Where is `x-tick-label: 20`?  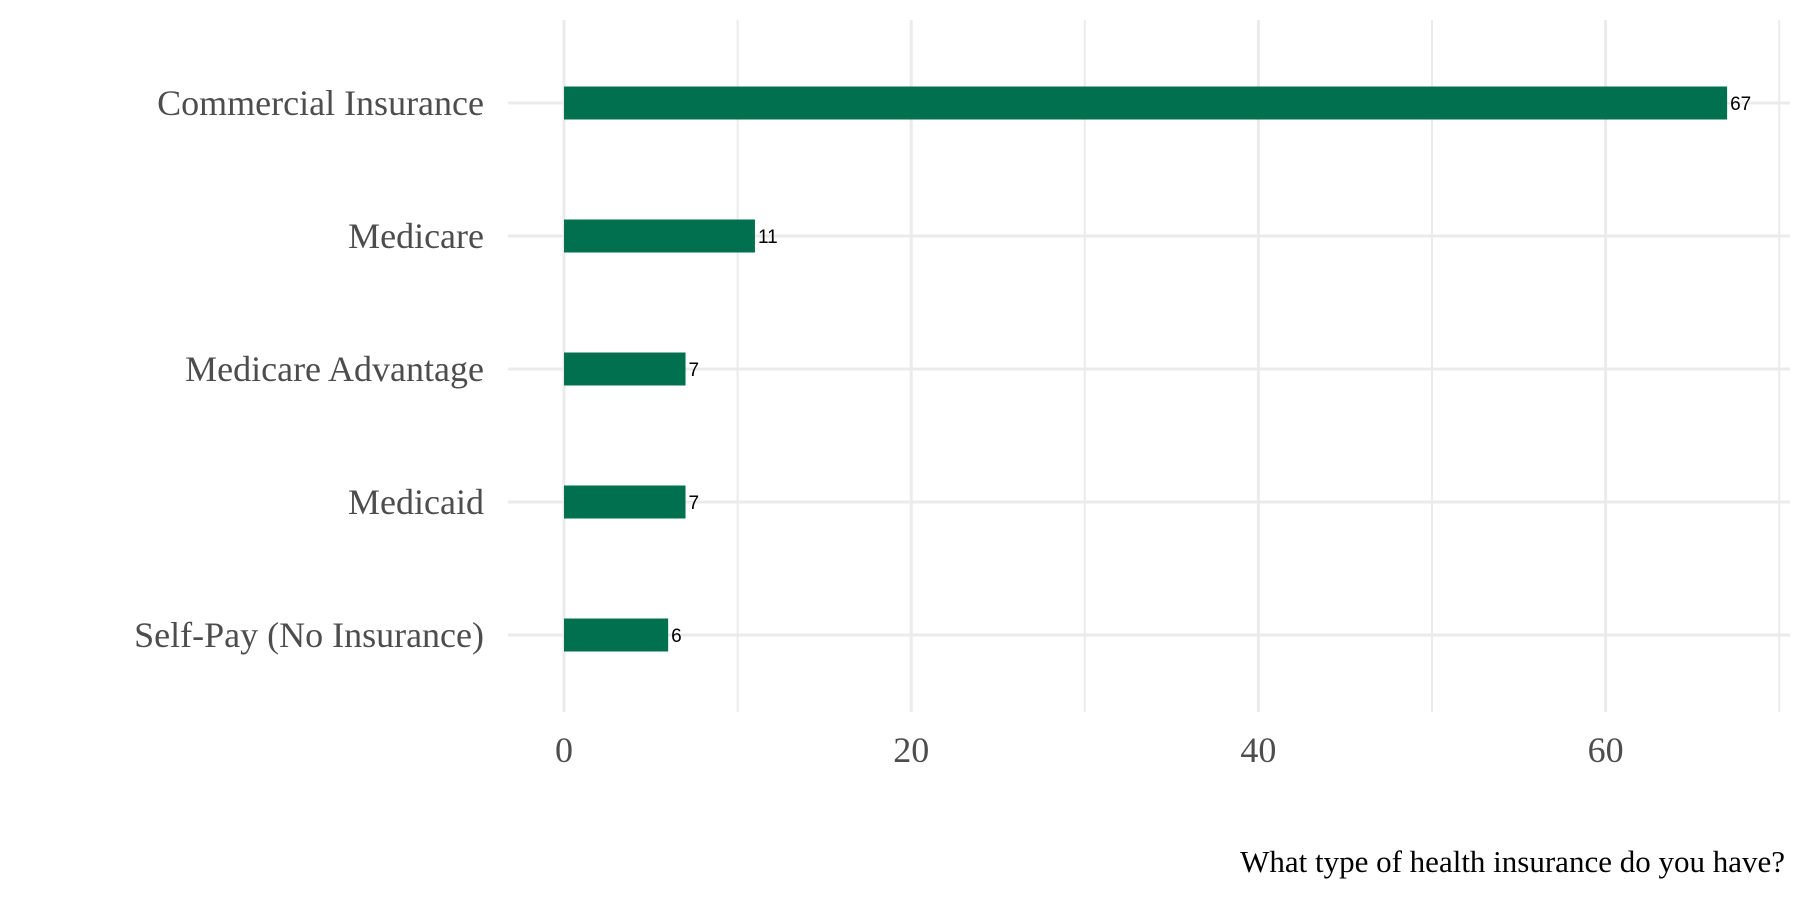 x-tick-label: 20 is located at coordinates (911, 750).